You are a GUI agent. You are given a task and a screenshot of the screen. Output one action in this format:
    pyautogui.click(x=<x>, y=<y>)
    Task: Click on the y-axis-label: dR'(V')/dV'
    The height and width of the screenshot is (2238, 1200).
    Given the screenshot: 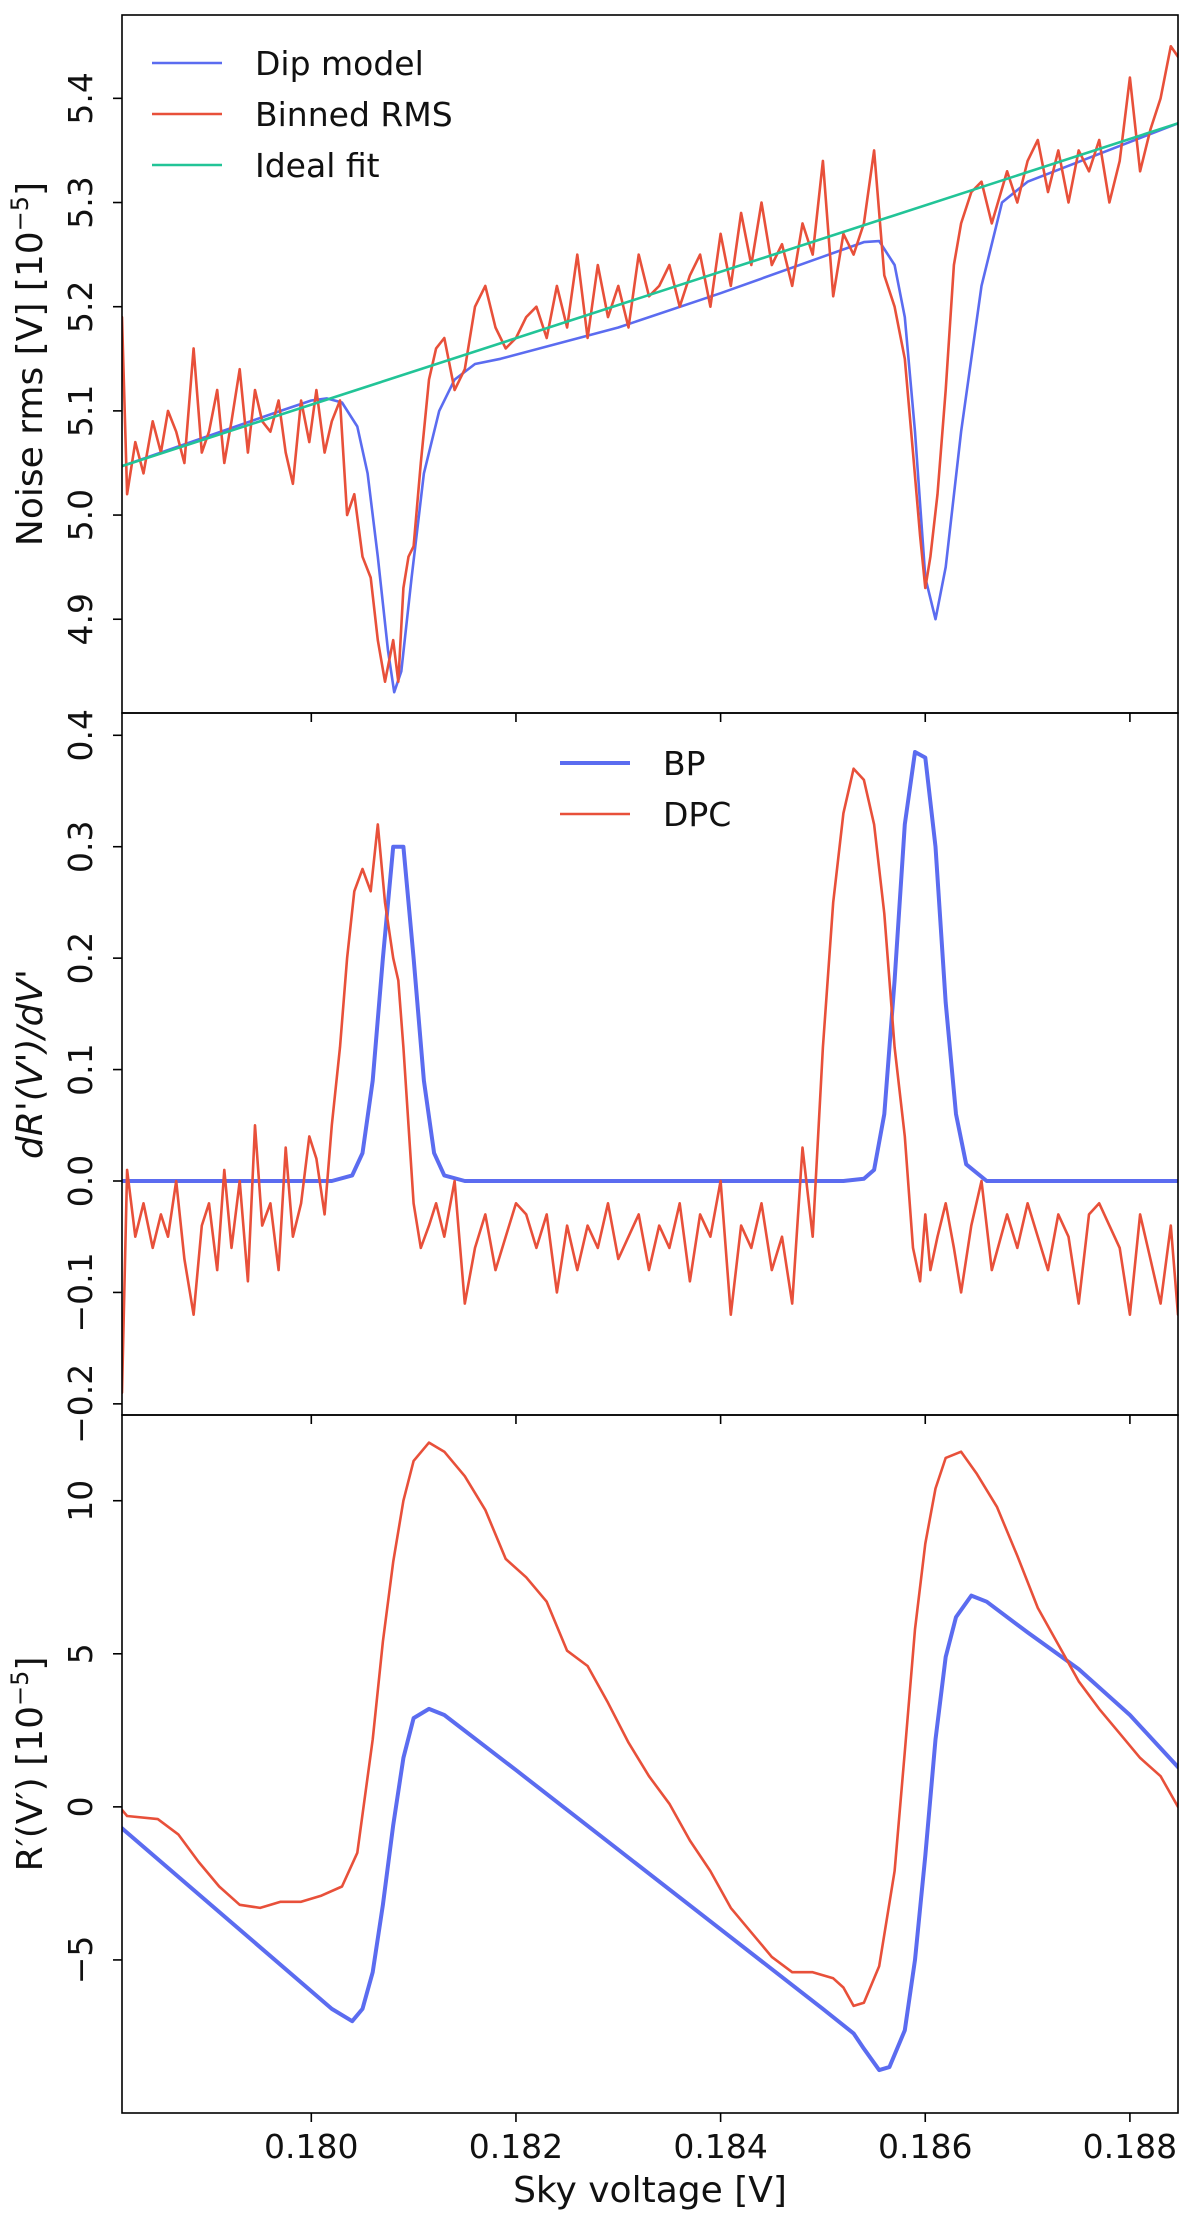 What is the action you would take?
    pyautogui.click(x=30, y=1064)
    